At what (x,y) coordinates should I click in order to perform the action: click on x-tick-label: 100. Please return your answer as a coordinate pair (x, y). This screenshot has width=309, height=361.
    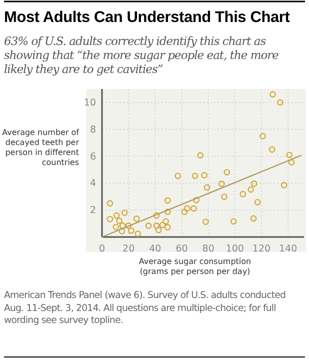
    Looking at the image, I should click on (235, 249).